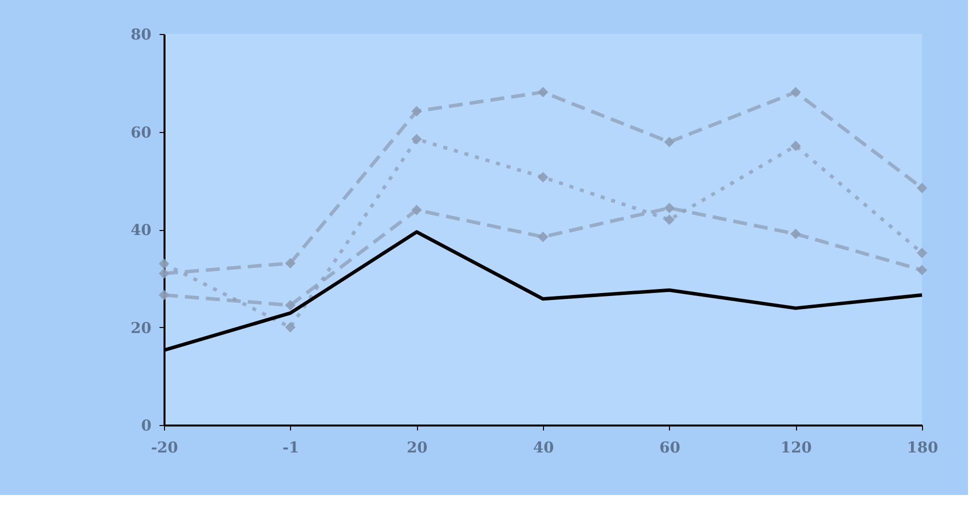 This screenshot has height=519, width=971. I want to click on x-tick-label: 60, so click(669, 447).